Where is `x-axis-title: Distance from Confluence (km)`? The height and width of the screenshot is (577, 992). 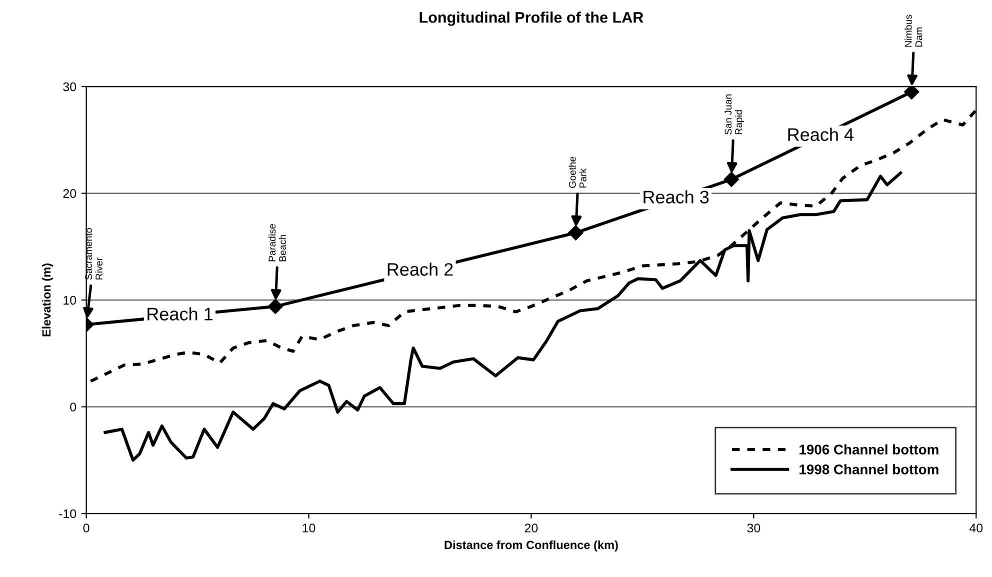
x-axis-title: Distance from Confluence (km) is located at coordinates (531, 546).